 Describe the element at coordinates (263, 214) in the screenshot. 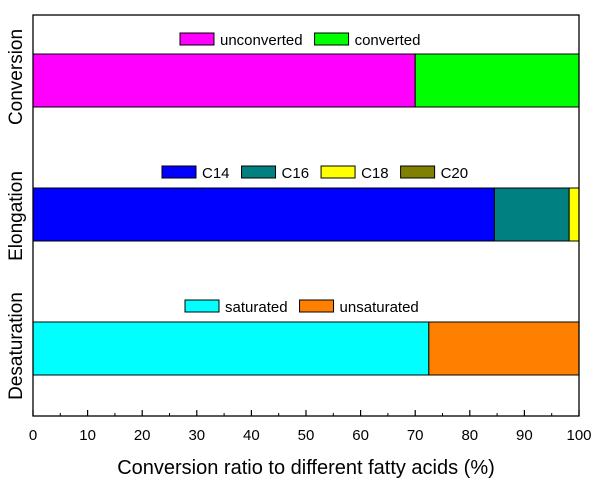

I see `bar-elongation-c14` at that location.